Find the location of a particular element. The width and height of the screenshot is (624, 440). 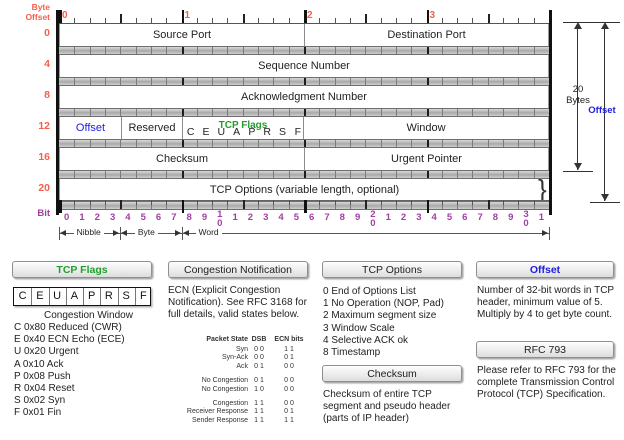

flag-letter-s: S is located at coordinates (126, 296).